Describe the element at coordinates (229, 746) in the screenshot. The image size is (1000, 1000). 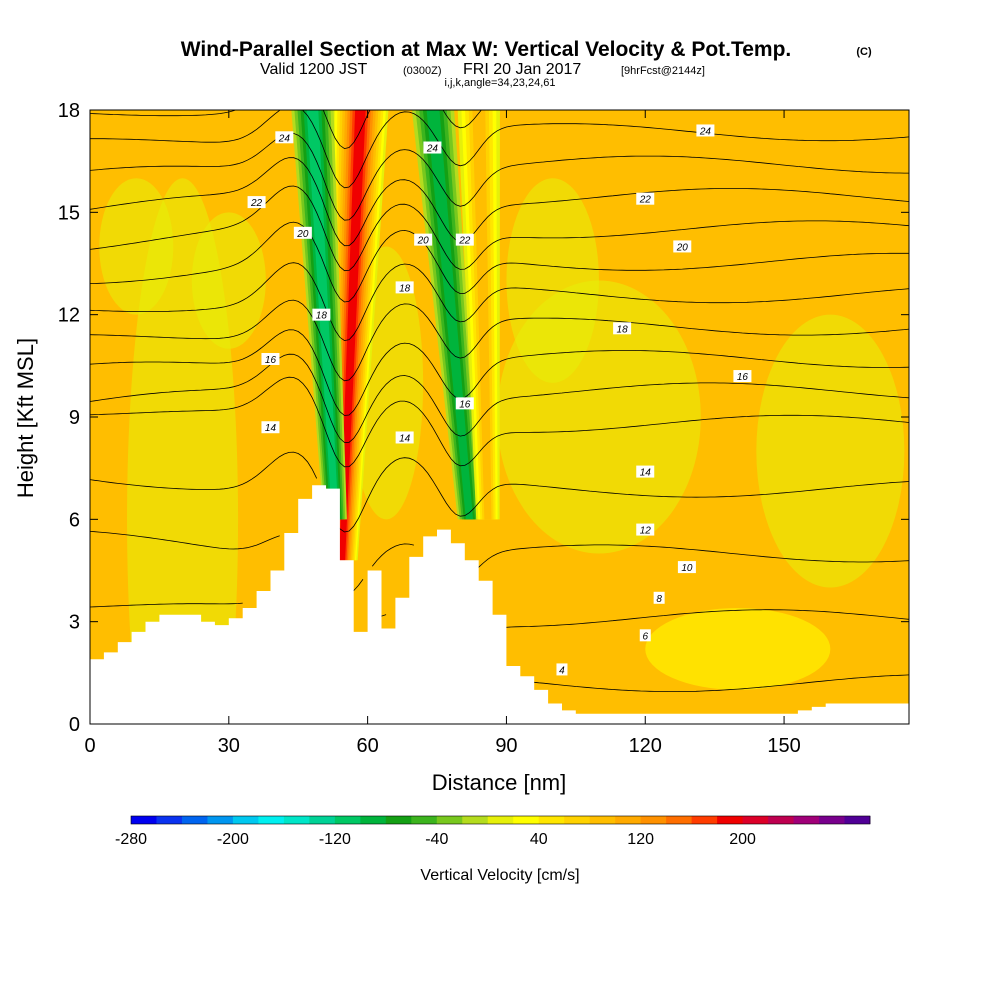
I see `x-tick-label: 30` at that location.